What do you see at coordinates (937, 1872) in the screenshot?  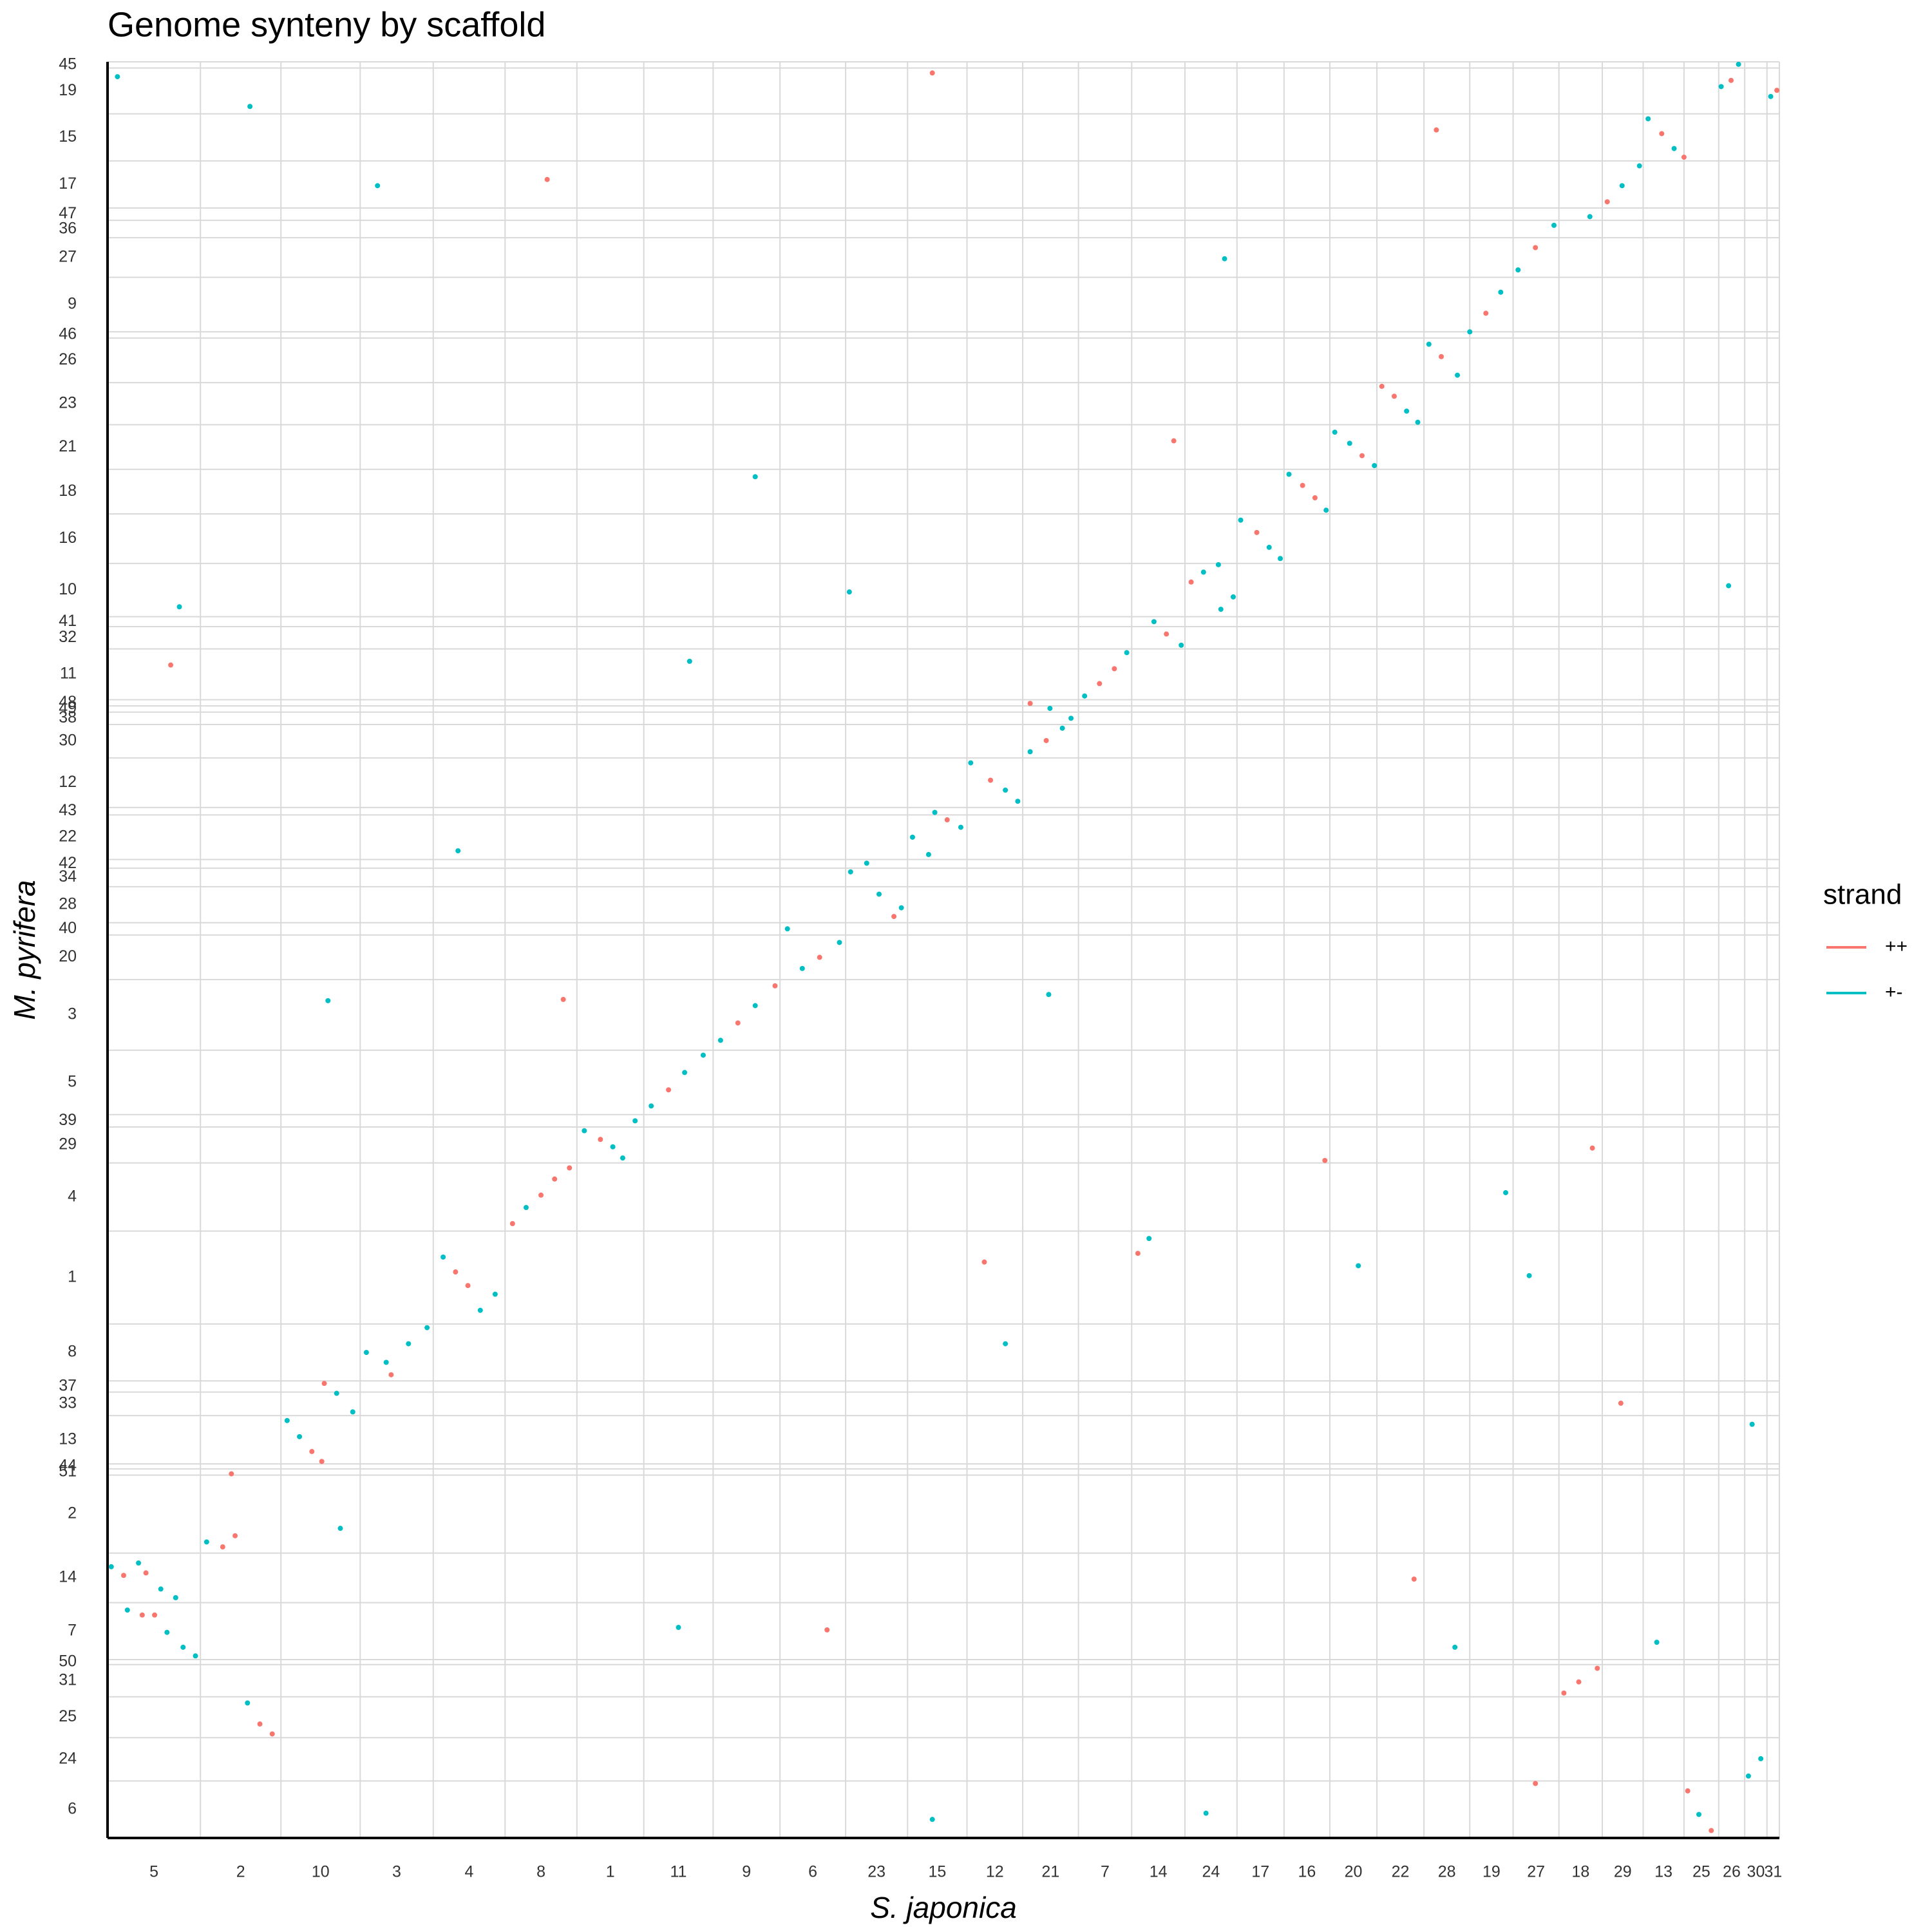 I see `x-tick-label: 15` at bounding box center [937, 1872].